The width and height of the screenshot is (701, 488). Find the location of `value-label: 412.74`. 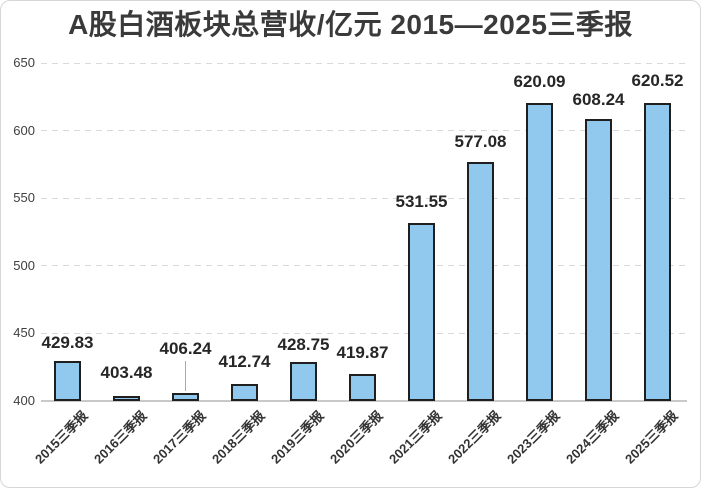

value-label: 412.74 is located at coordinates (244, 361).